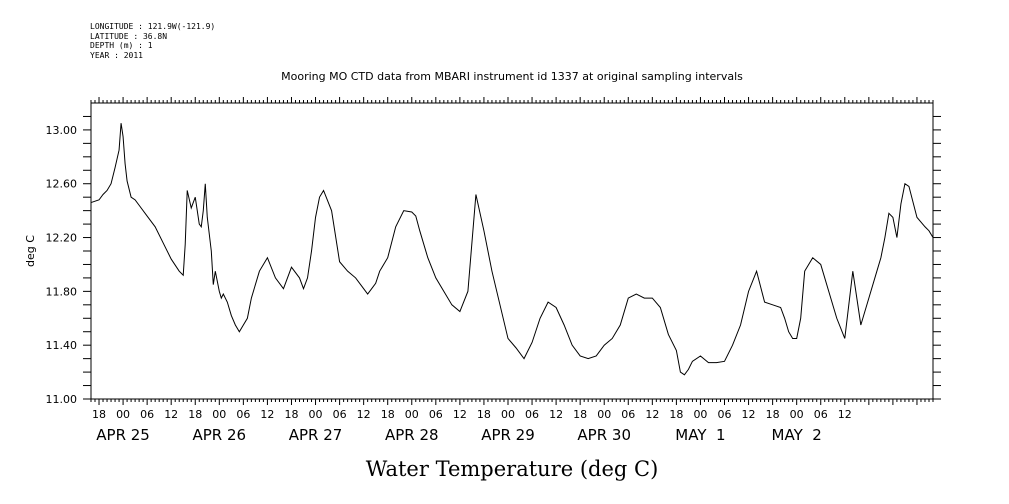 The height and width of the screenshot is (504, 1009). I want to click on depth-text: DEPTH (m) : 1, so click(121, 45).